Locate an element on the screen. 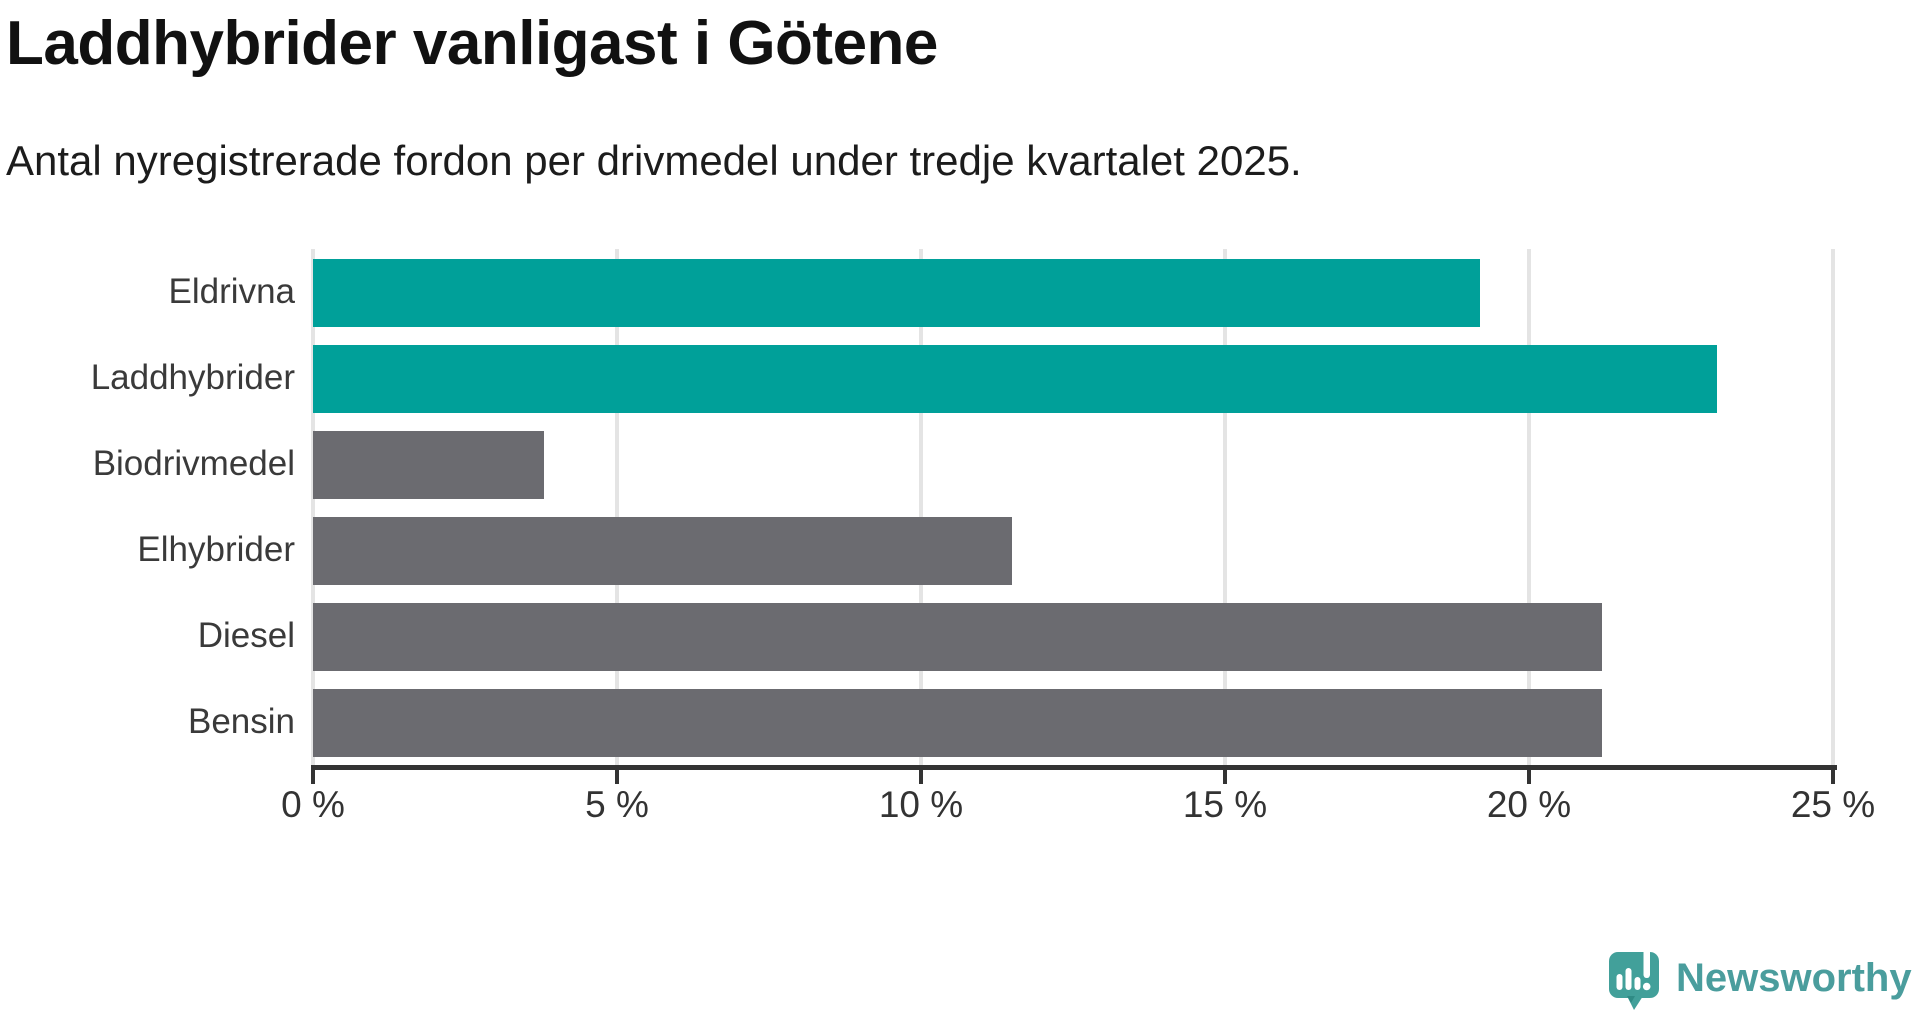 Image resolution: width=1920 pixels, height=1010 pixels. tick-label: 20 % is located at coordinates (1529, 804).